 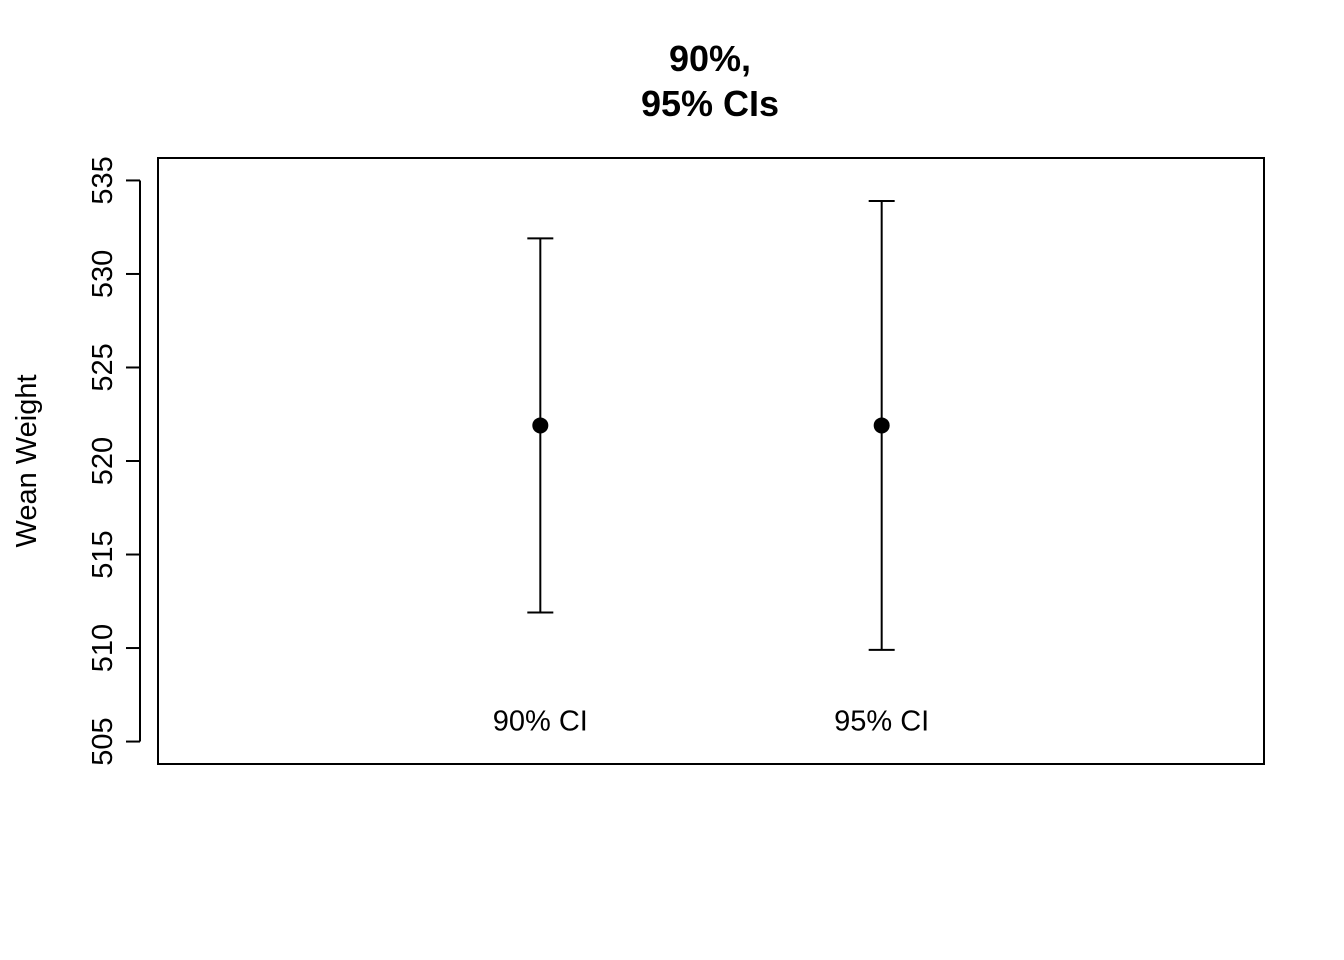 I want to click on chart-title-line-1: 90%,, so click(x=710, y=58).